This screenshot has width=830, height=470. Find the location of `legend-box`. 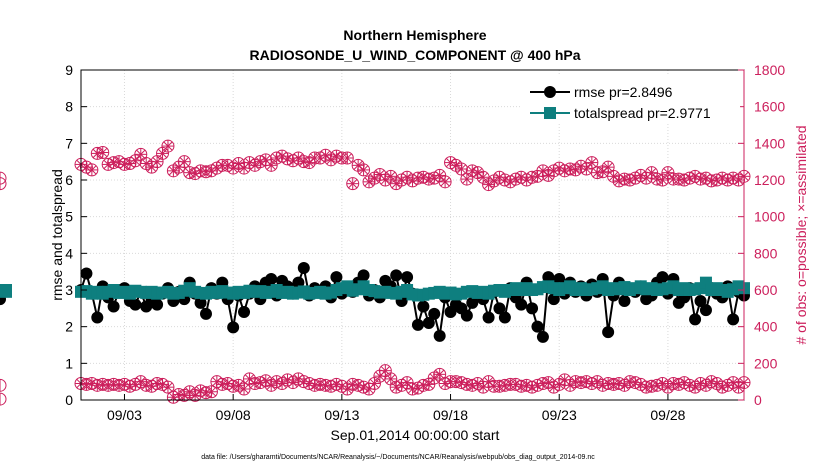

legend-box is located at coordinates (631, 99).